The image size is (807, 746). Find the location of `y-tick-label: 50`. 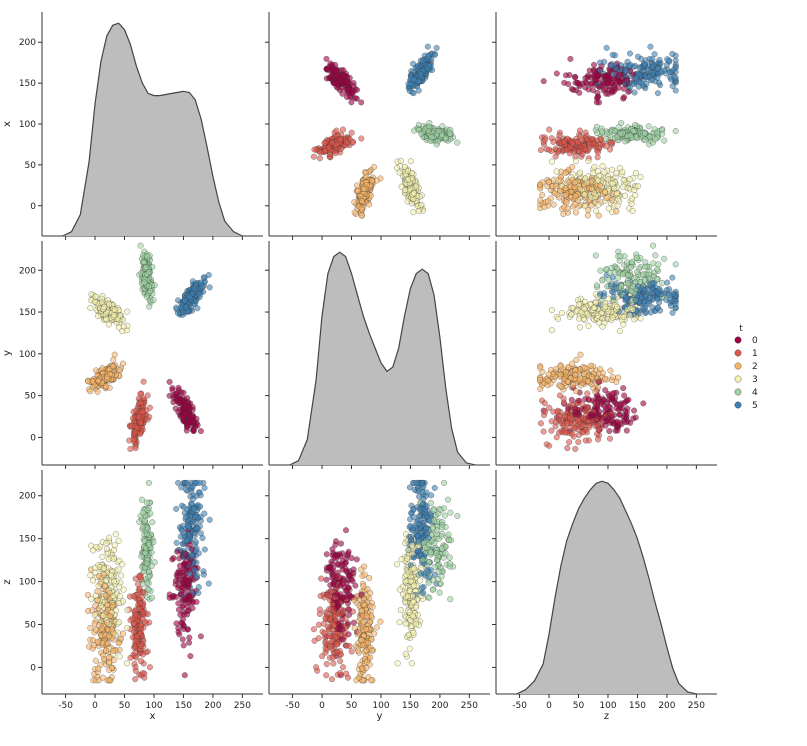

y-tick-label: 50 is located at coordinates (31, 397).